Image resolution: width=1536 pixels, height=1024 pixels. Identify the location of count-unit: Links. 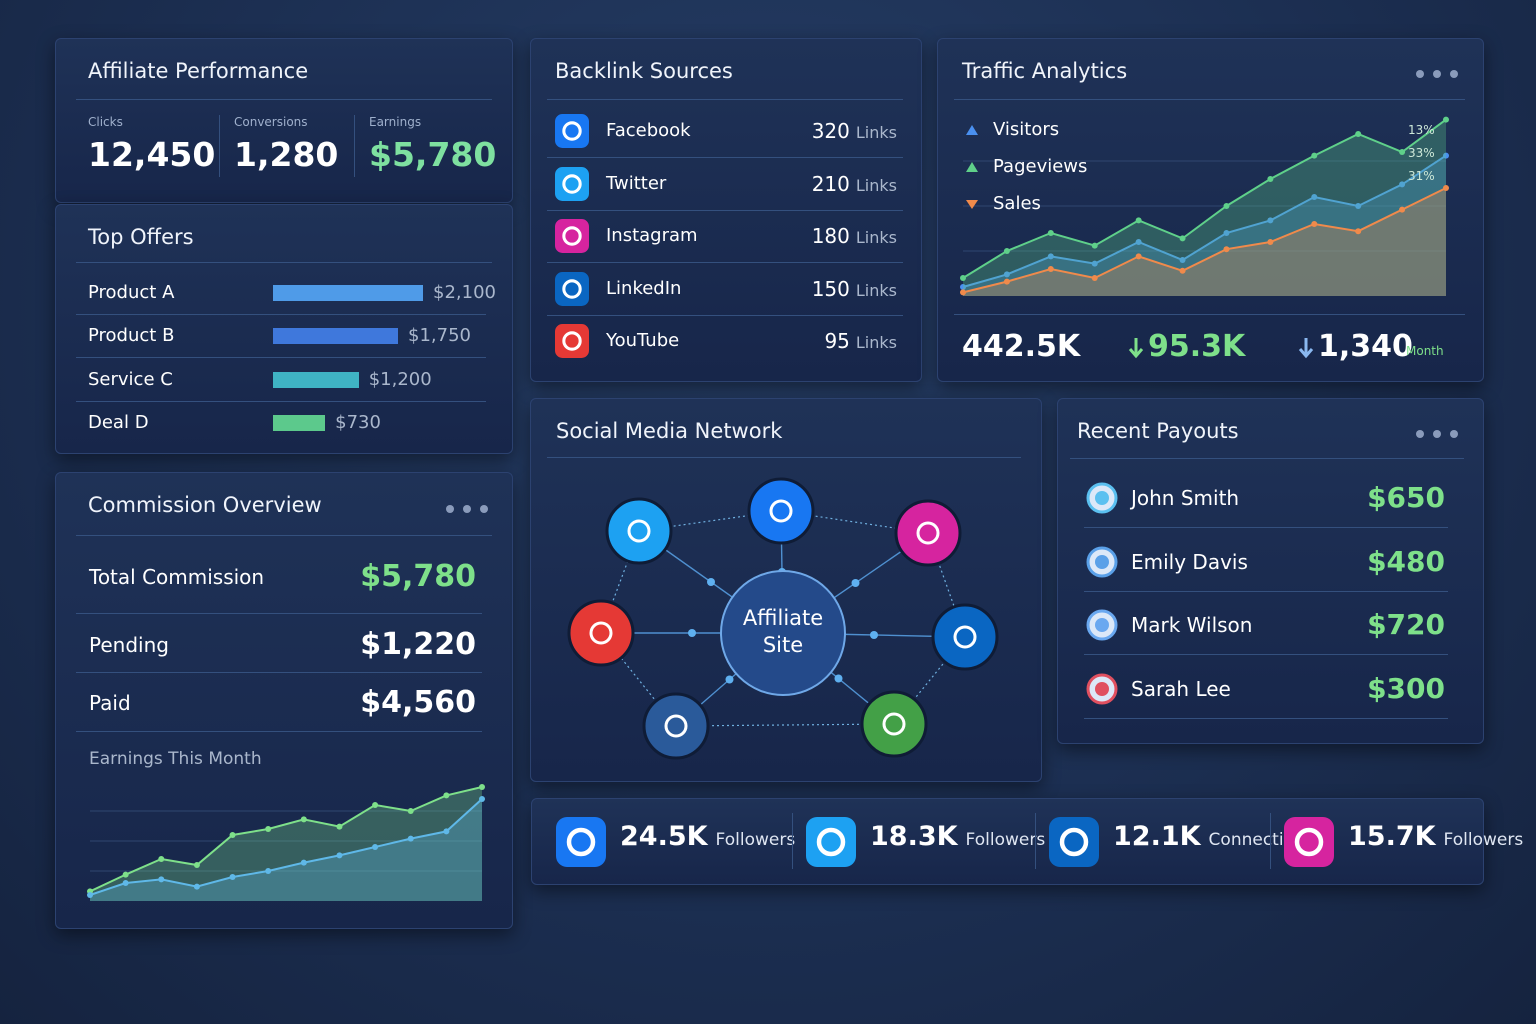
(876, 290).